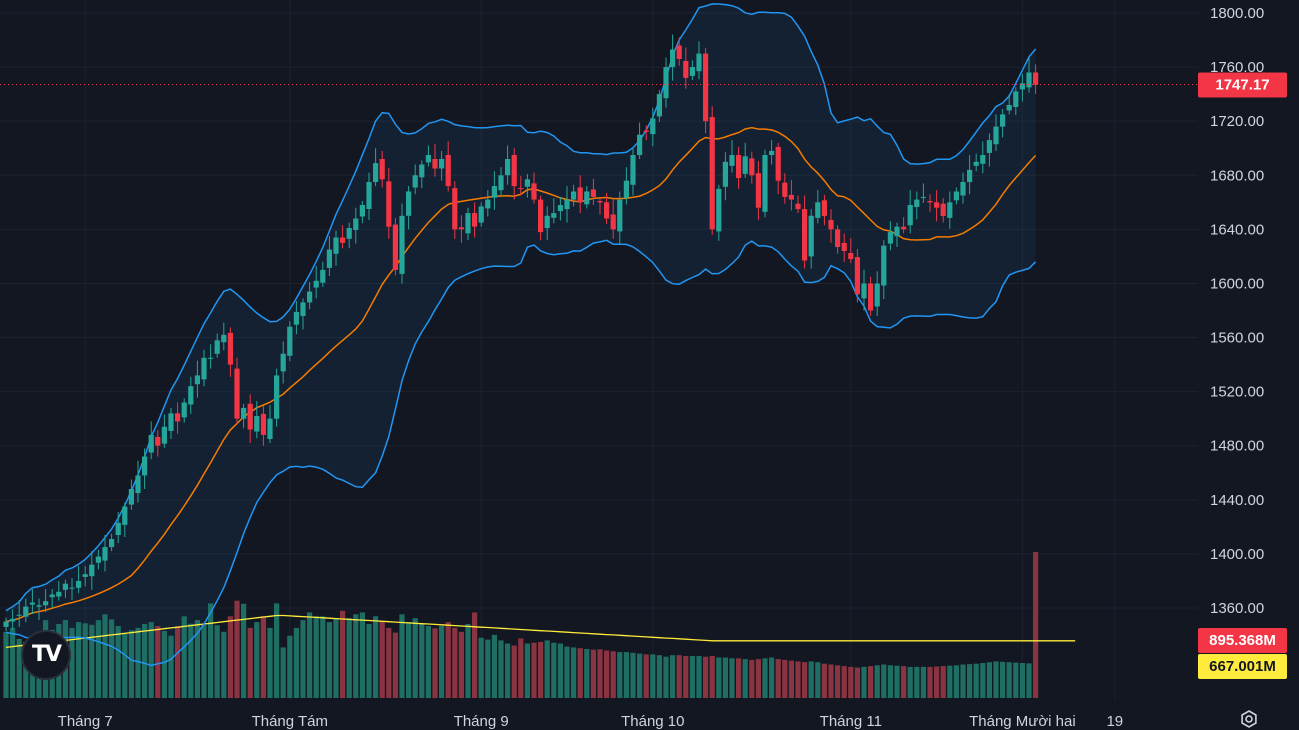  Describe the element at coordinates (1249, 719) in the screenshot. I see `settings-gear-icon` at that location.